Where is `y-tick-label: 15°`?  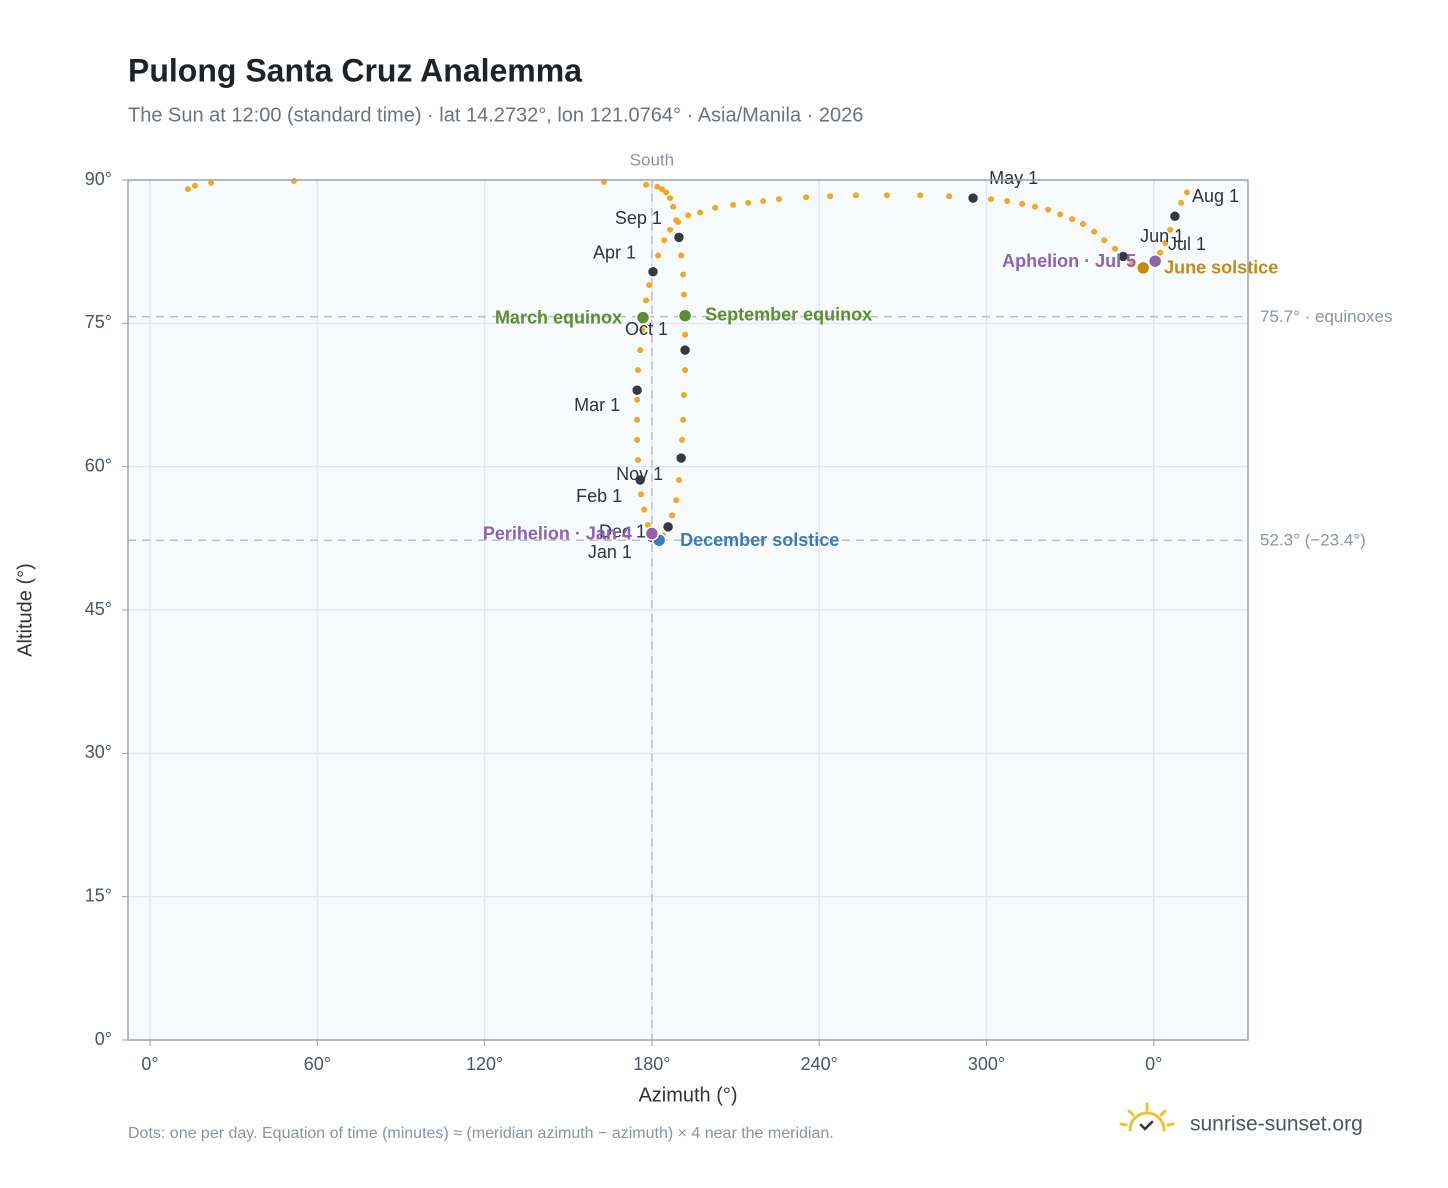 y-tick-label: 15° is located at coordinates (98, 895).